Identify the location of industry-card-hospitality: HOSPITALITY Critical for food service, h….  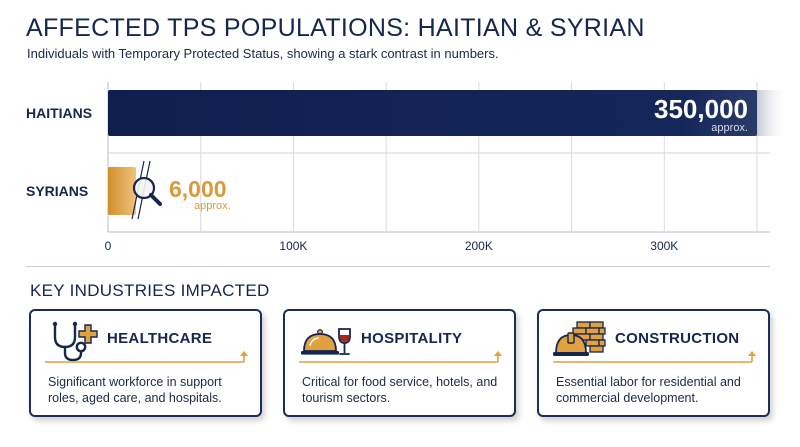
(399, 363).